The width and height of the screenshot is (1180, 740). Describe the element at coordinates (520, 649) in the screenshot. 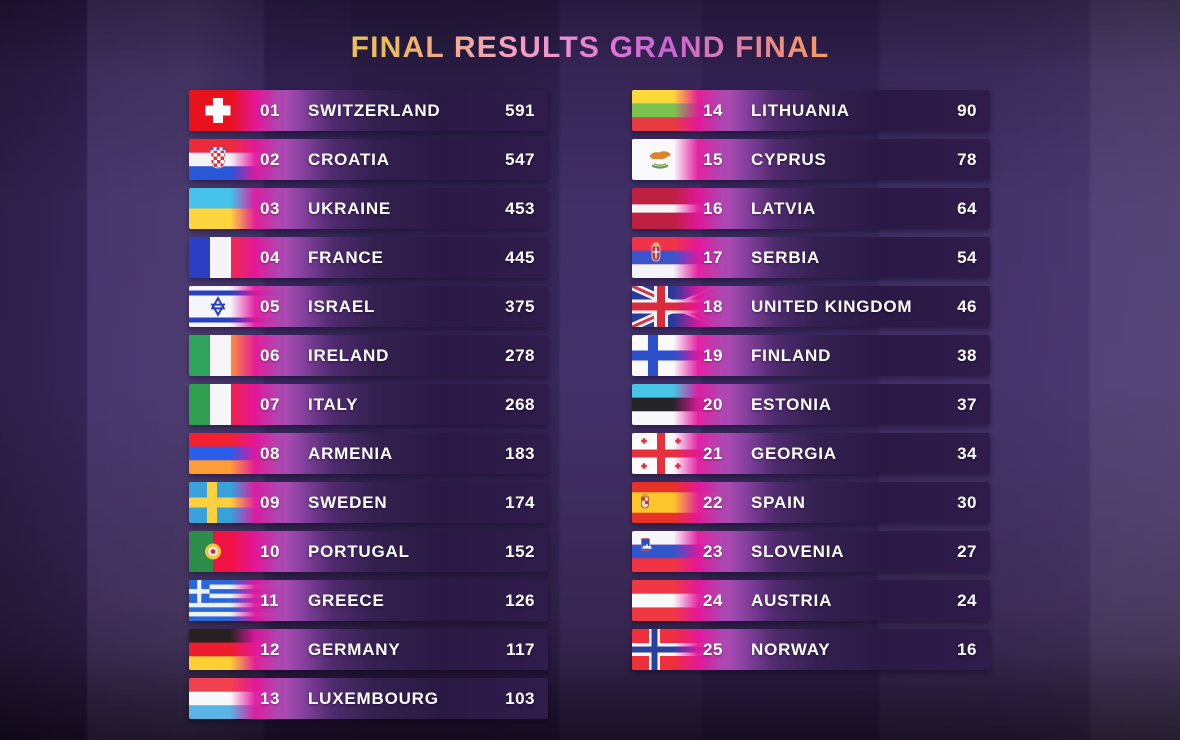

I see `points-value: 117` at that location.